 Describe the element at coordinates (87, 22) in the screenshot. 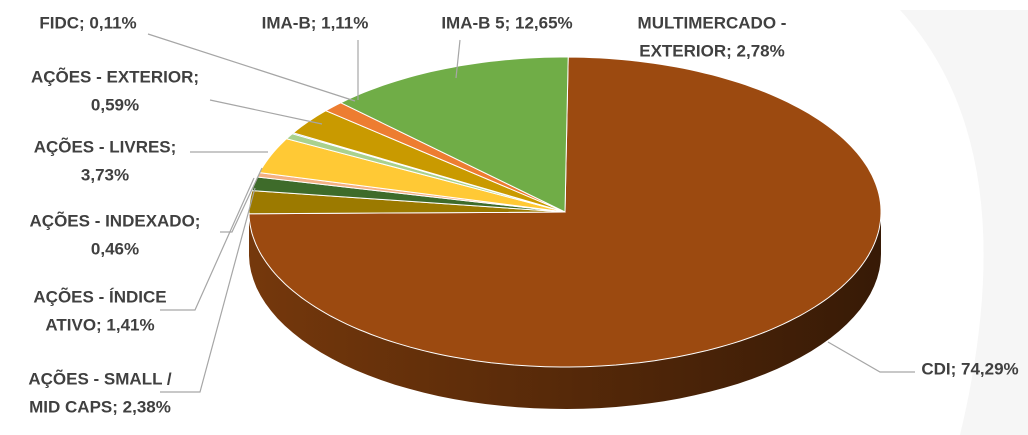

I see `data-label: FIDC; 0,11%` at that location.